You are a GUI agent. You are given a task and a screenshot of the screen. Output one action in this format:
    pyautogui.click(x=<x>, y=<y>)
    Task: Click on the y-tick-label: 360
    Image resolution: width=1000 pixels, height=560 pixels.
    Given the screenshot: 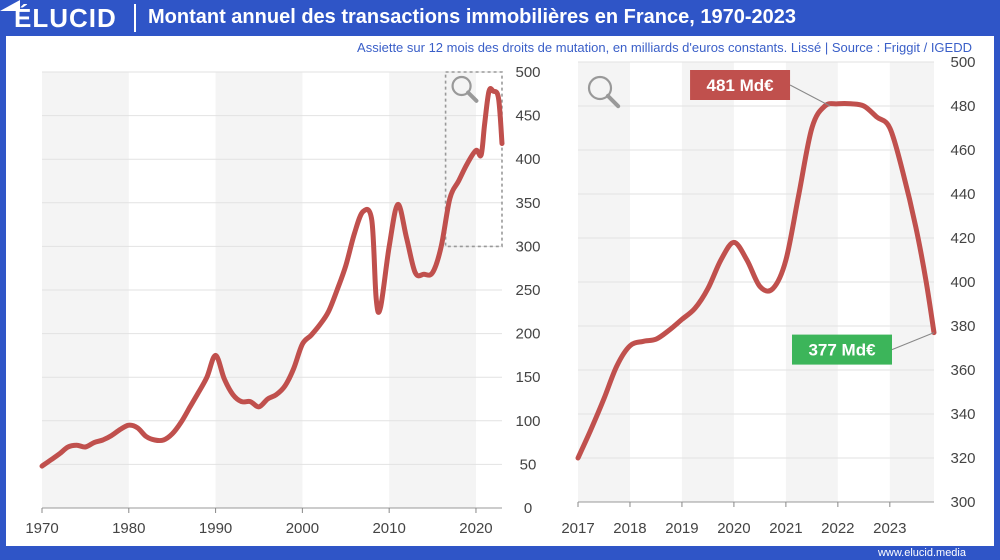 What is the action you would take?
    pyautogui.click(x=962, y=370)
    